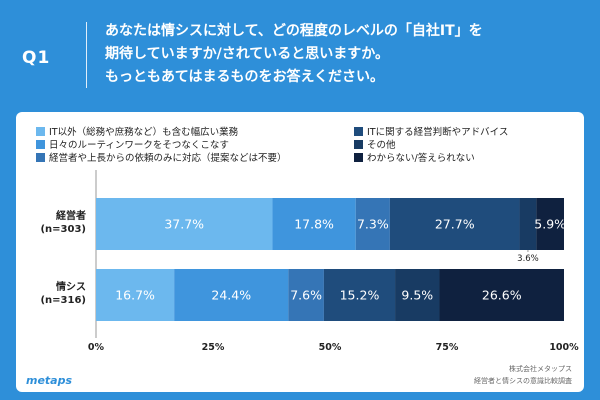 This screenshot has width=600, height=400. I want to click on data-label: 24.4%, so click(231, 295).